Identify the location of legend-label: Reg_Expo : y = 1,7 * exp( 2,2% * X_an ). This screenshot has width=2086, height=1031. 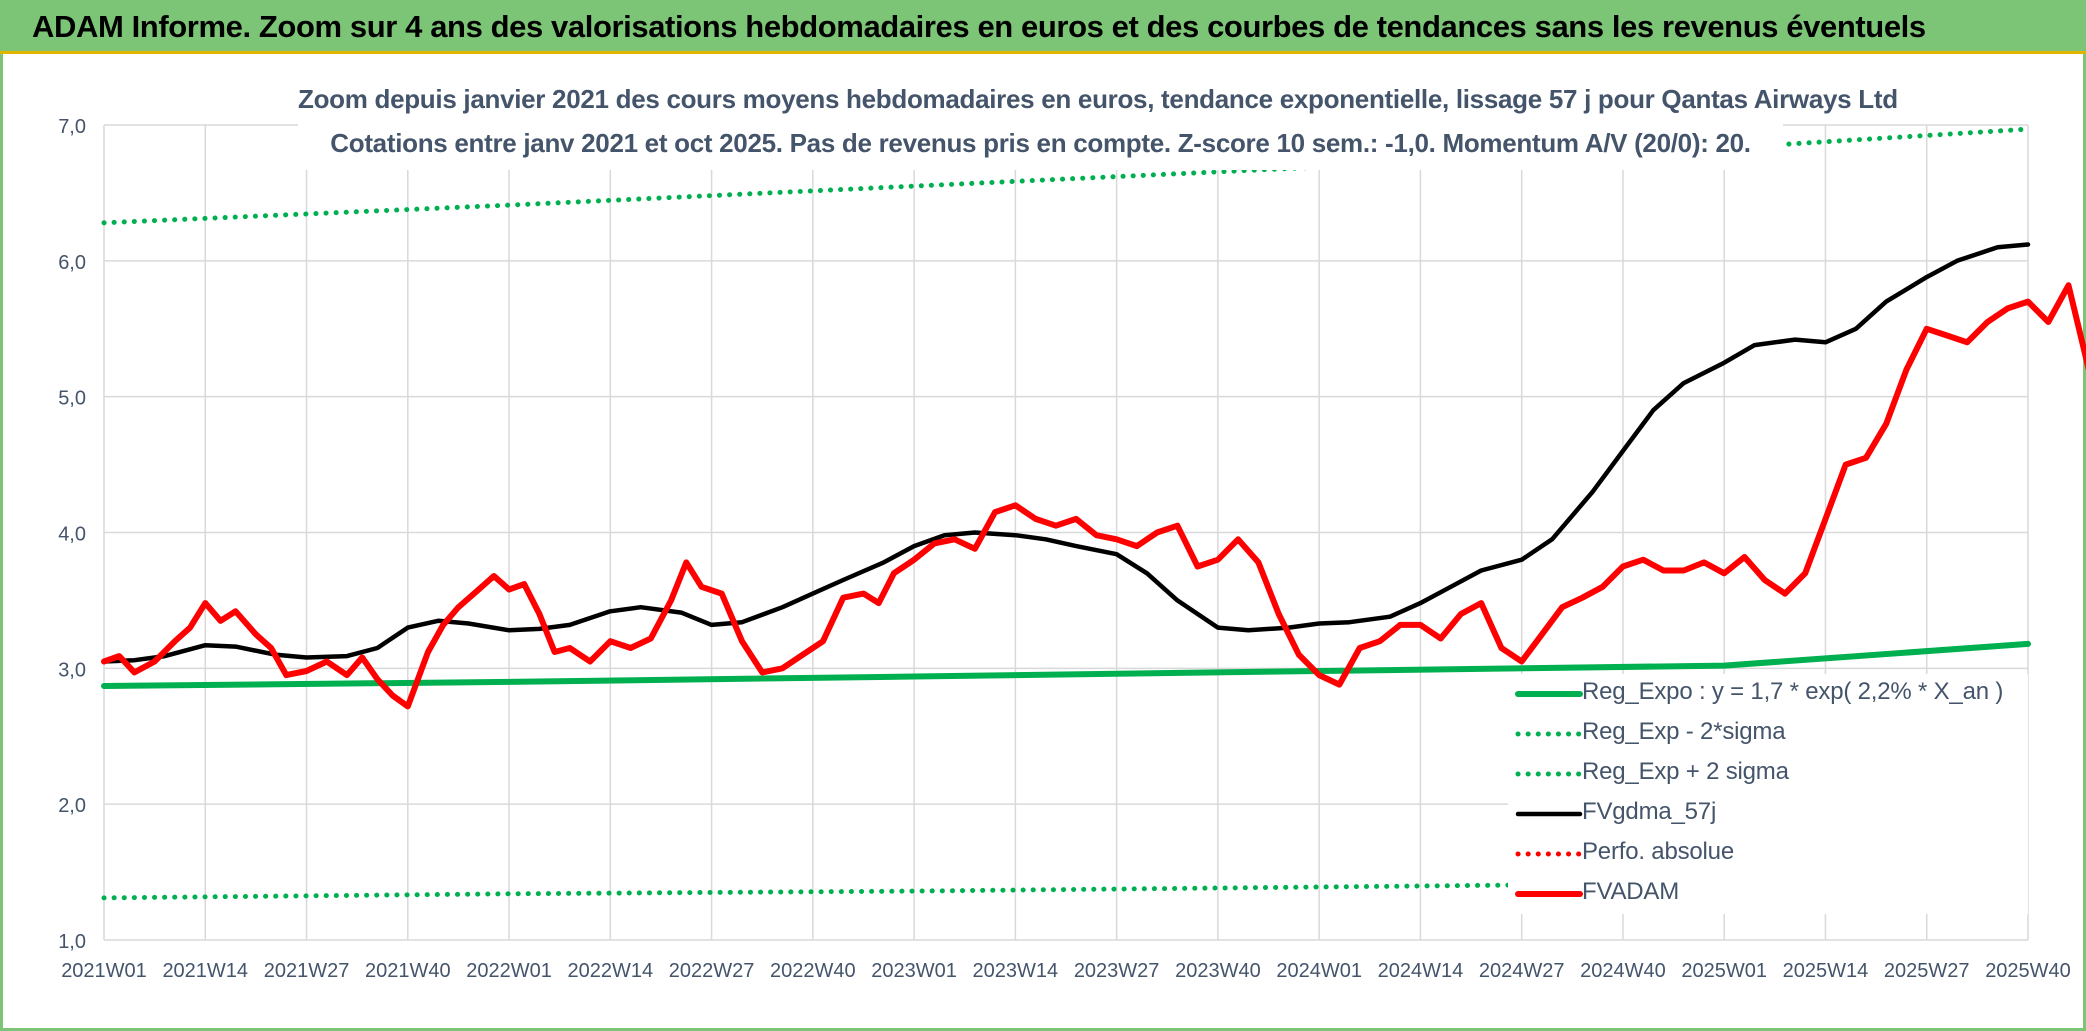
(1793, 691).